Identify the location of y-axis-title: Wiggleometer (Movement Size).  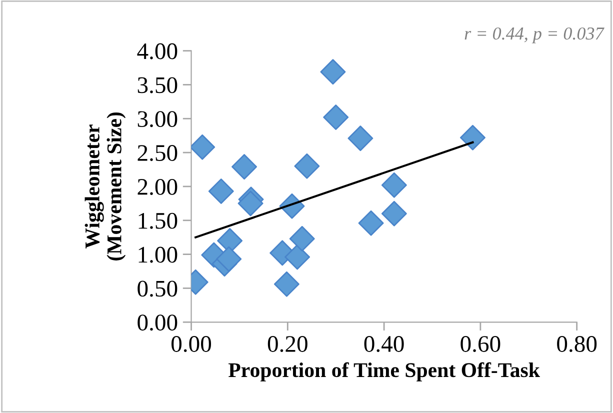
(105, 186).